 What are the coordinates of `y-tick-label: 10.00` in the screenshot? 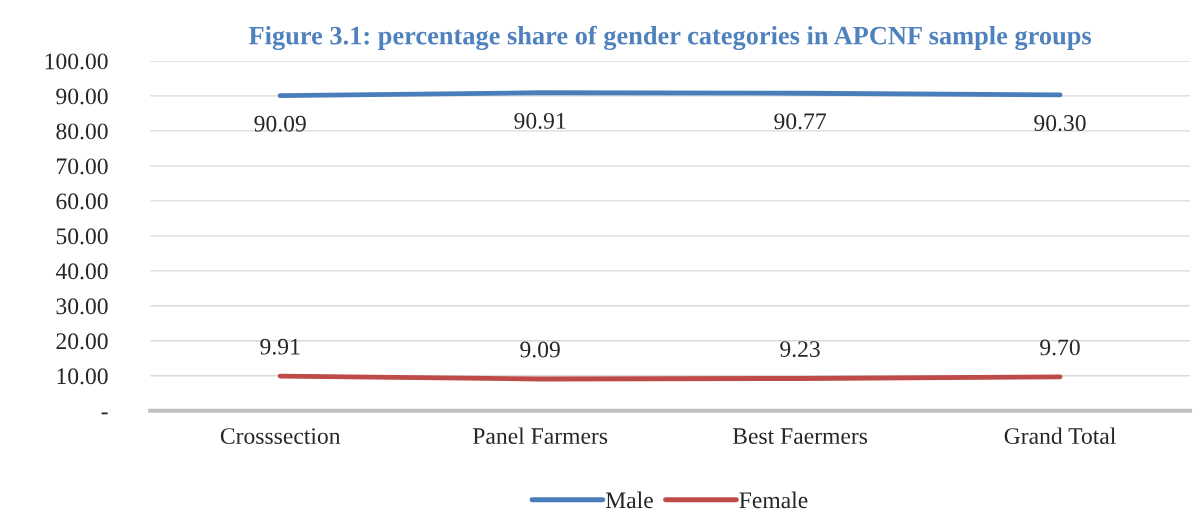 It's located at (82, 376).